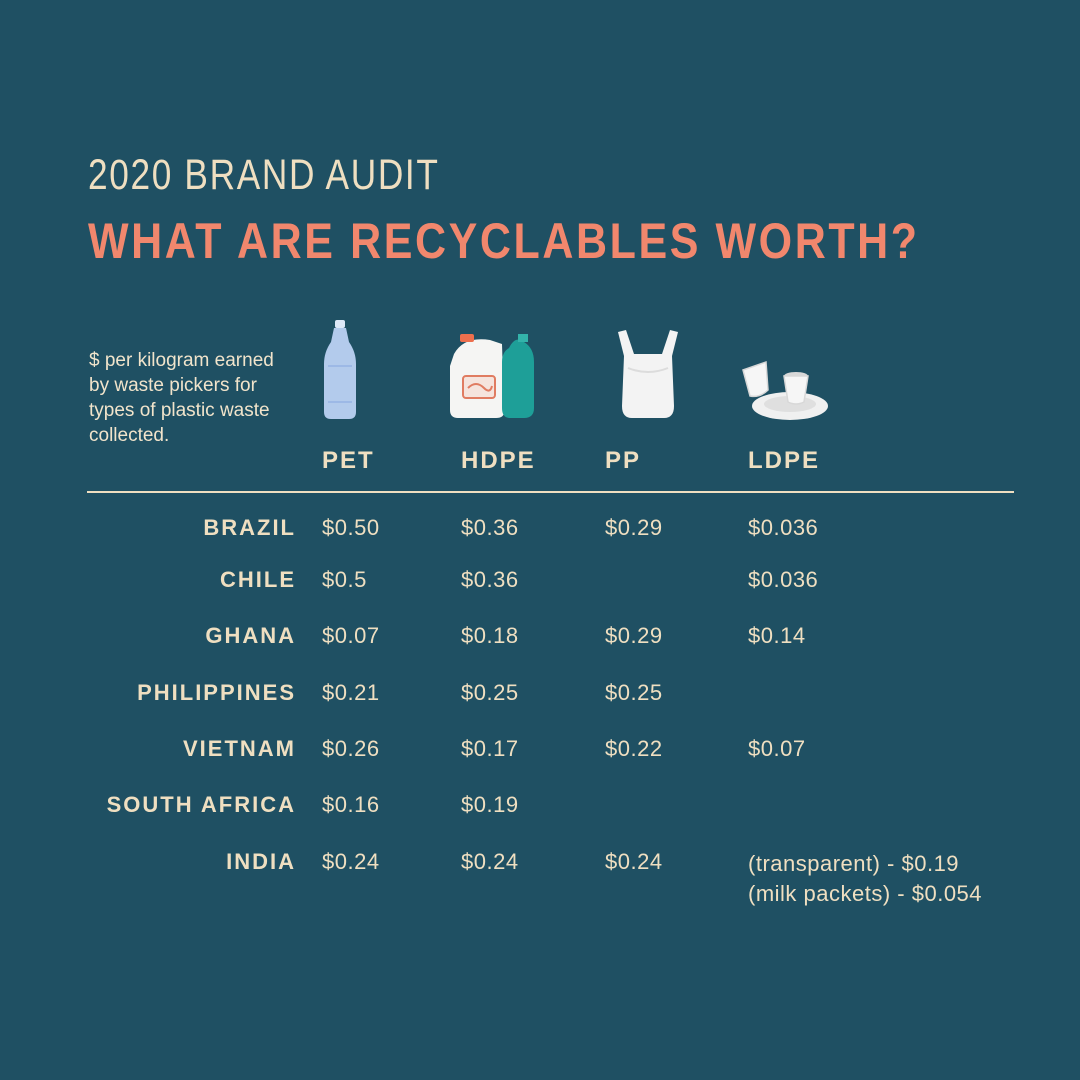  Describe the element at coordinates (348, 460) in the screenshot. I see `column-pet: PET` at that location.